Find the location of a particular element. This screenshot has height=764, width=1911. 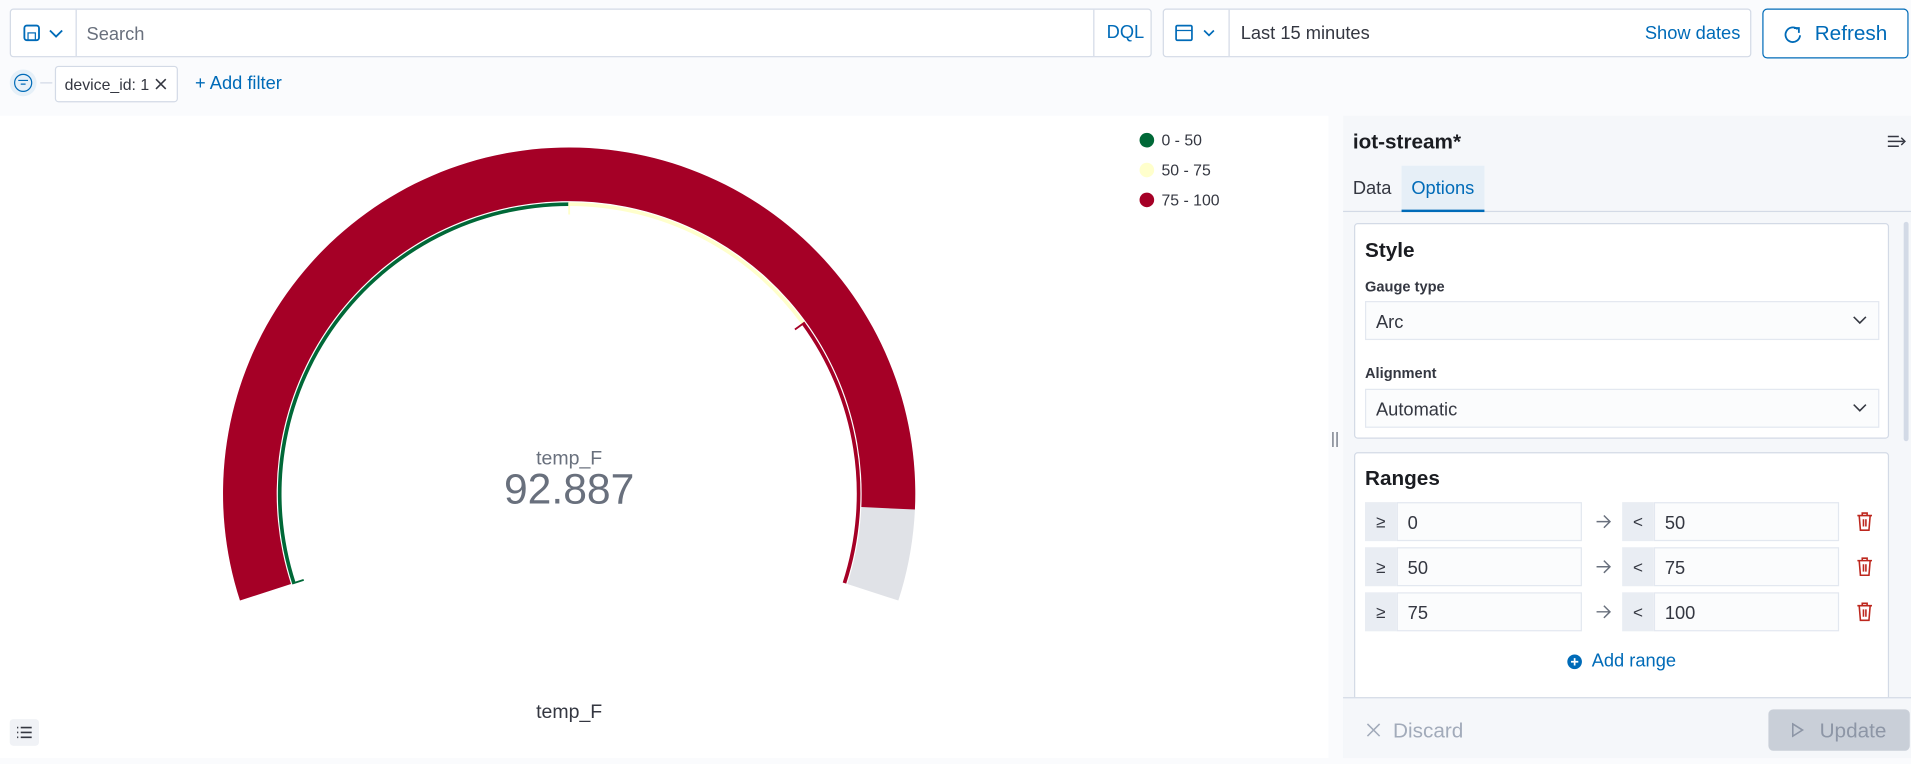

range-band is located at coordinates (831, 453).